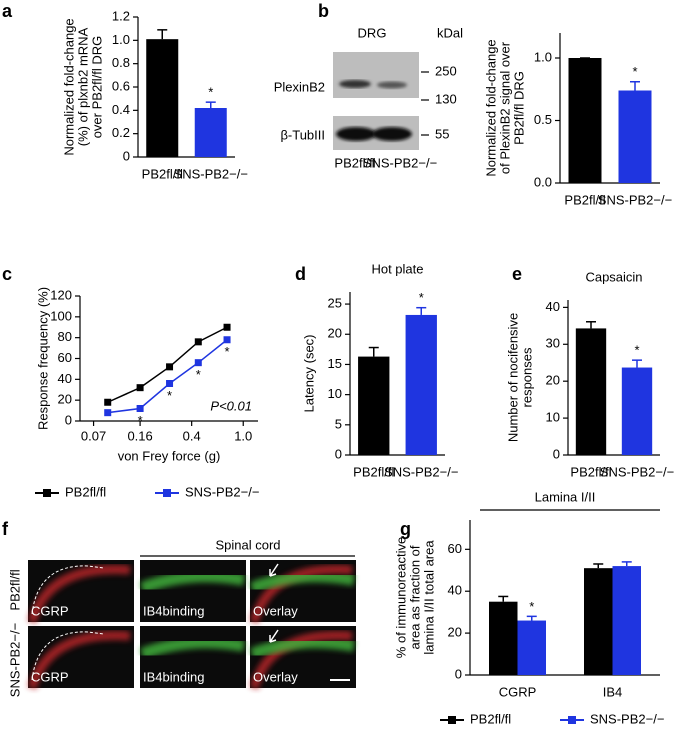 The image size is (675, 747). I want to click on micro-title: Spinal cord, so click(247, 544).